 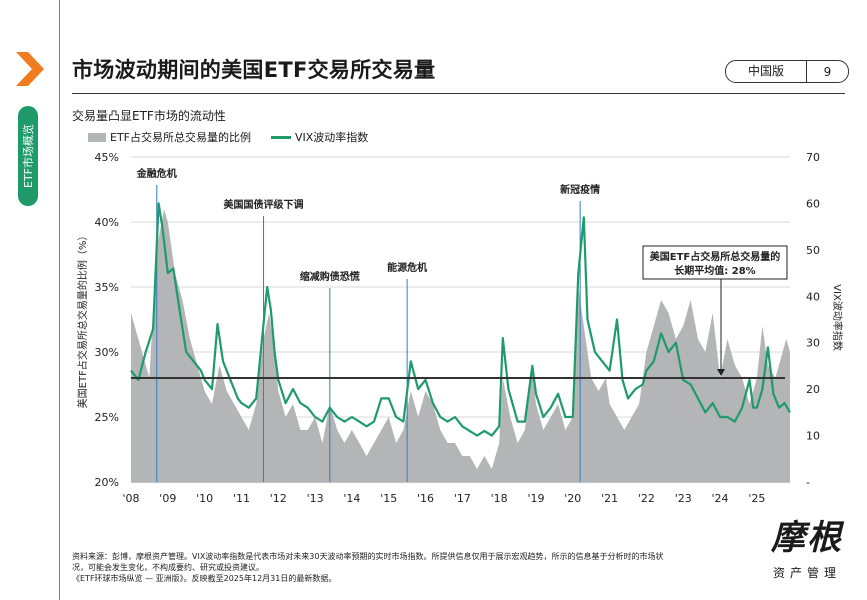 What do you see at coordinates (330, 276) in the screenshot?
I see `event-label: 缩减购债恐慌` at bounding box center [330, 276].